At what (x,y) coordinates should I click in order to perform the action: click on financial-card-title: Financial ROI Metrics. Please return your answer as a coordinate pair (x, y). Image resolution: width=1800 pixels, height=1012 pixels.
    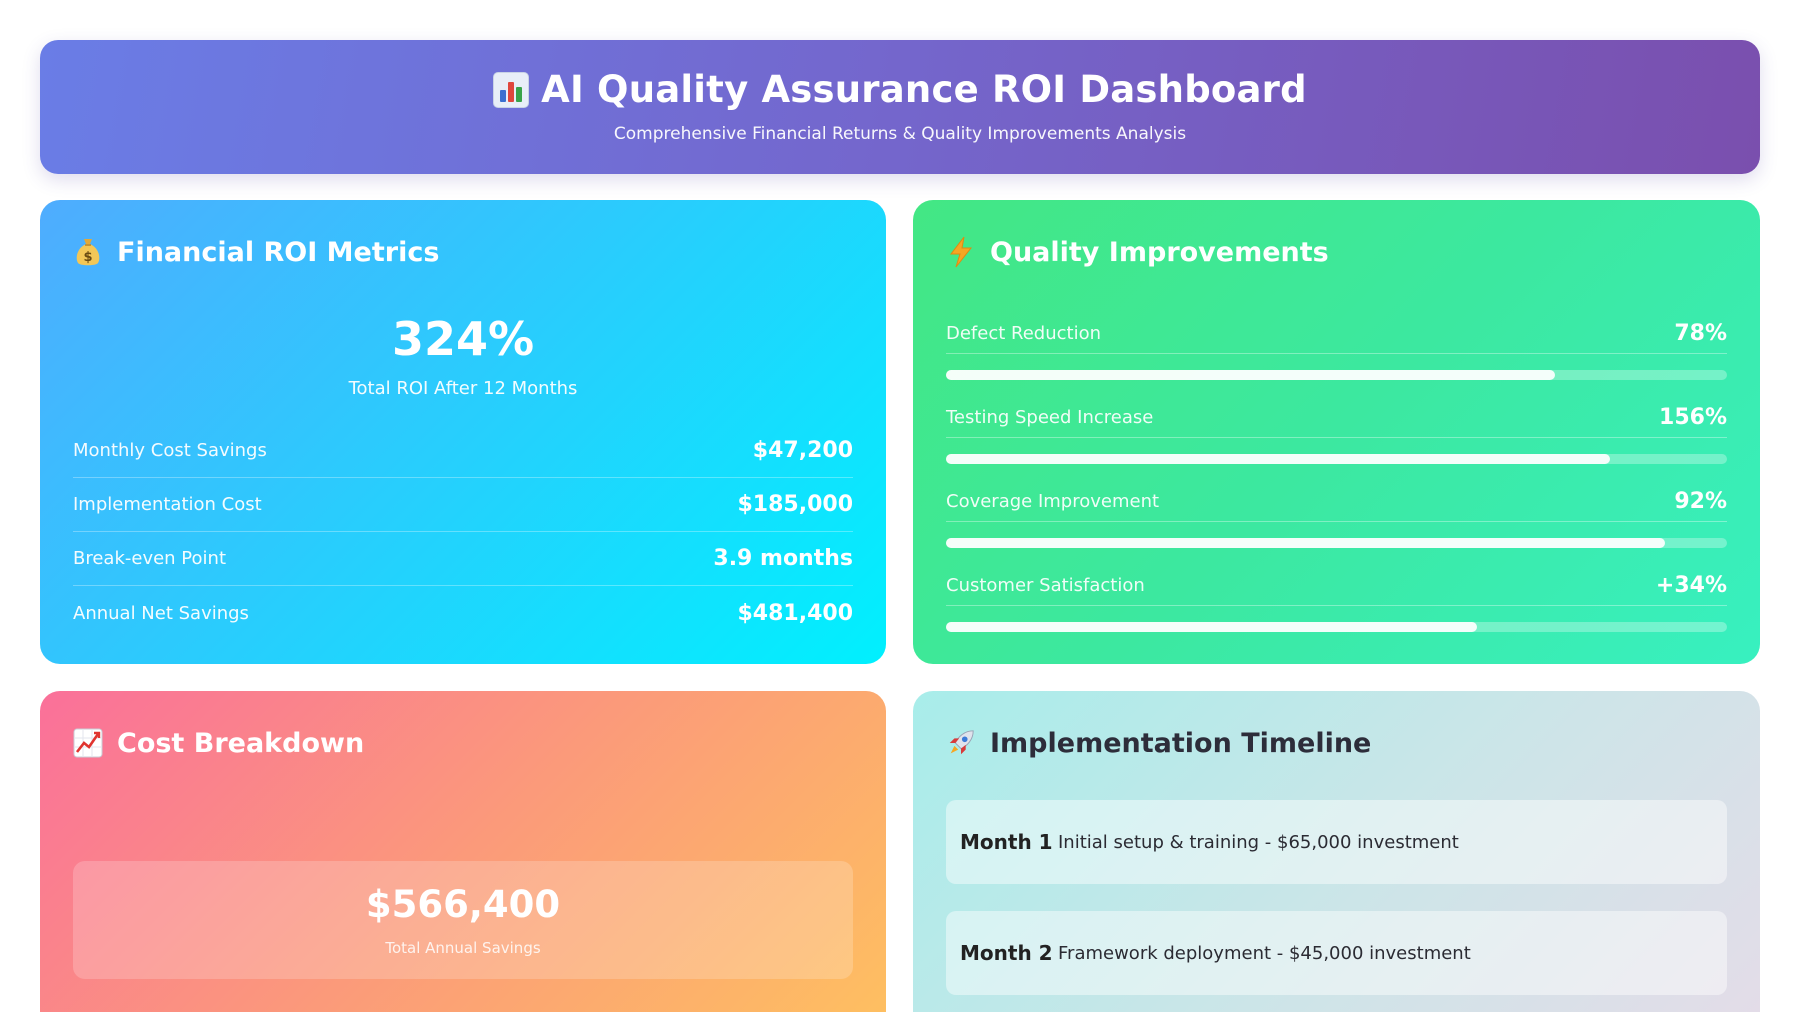
    Looking at the image, I should click on (278, 252).